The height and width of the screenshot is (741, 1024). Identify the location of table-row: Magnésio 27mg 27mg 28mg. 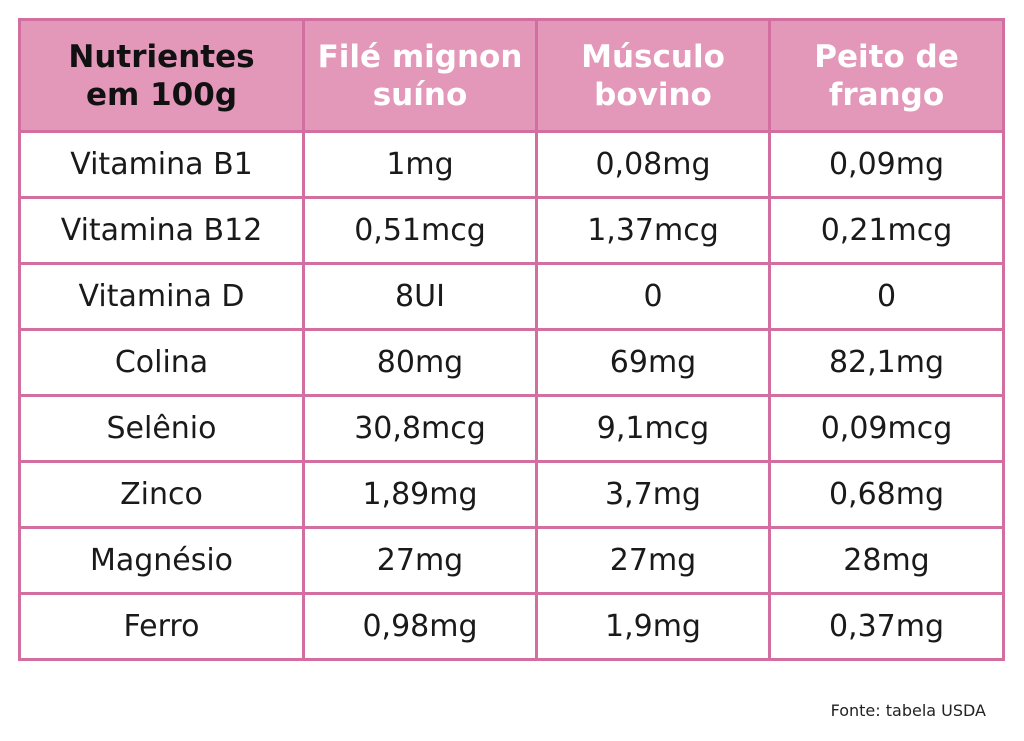
(511, 560).